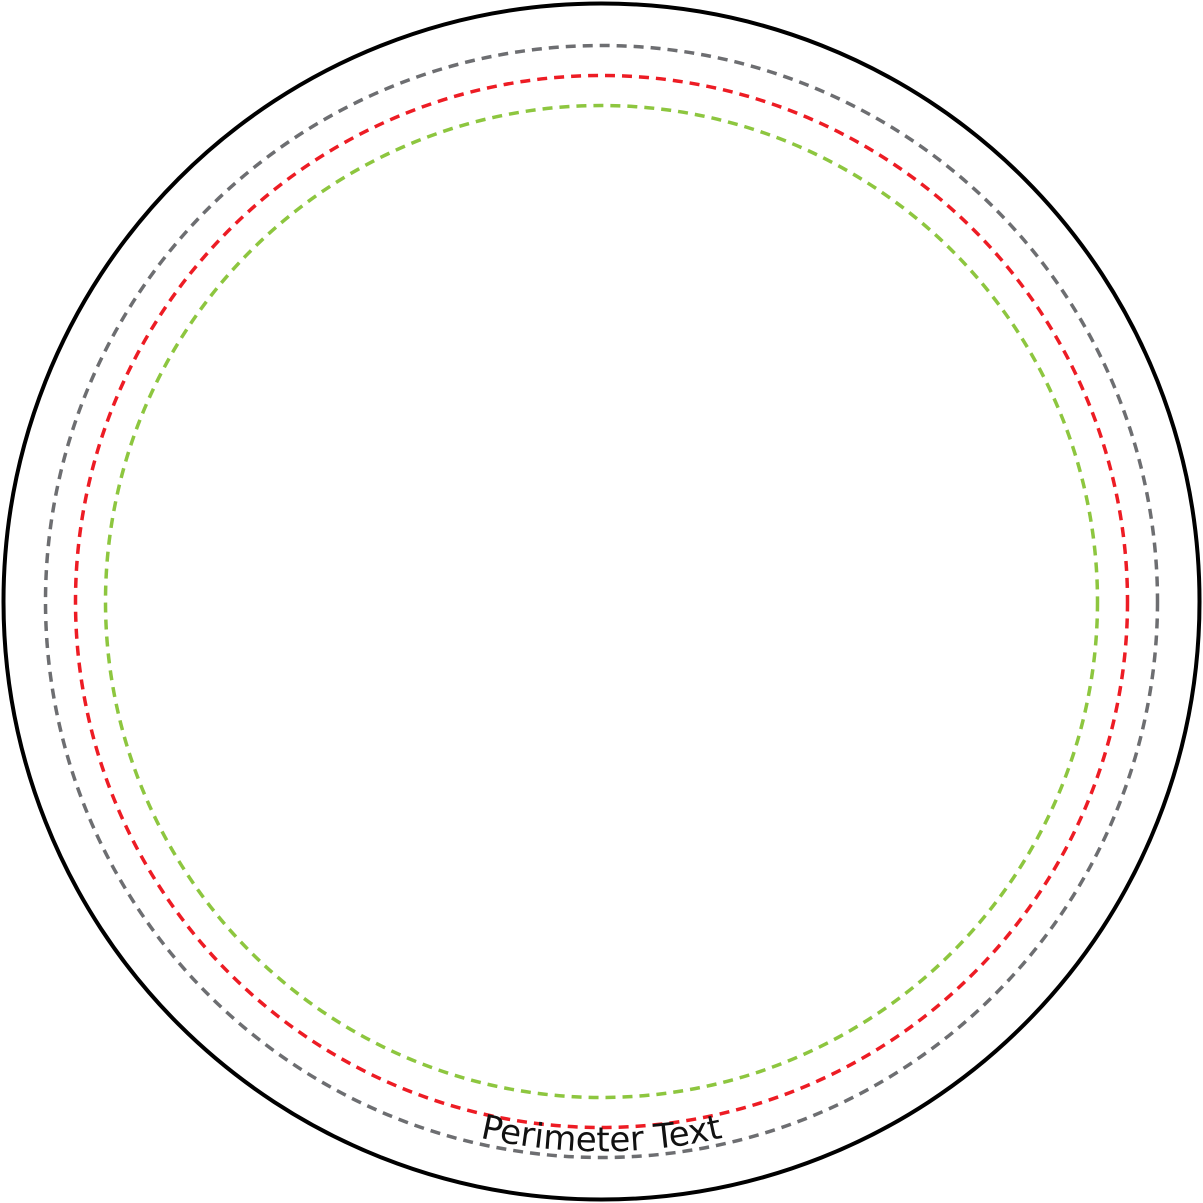 This screenshot has height=1203, width=1203. I want to click on perimeter-text-path: Perimeter Text, so click(601, 1133).